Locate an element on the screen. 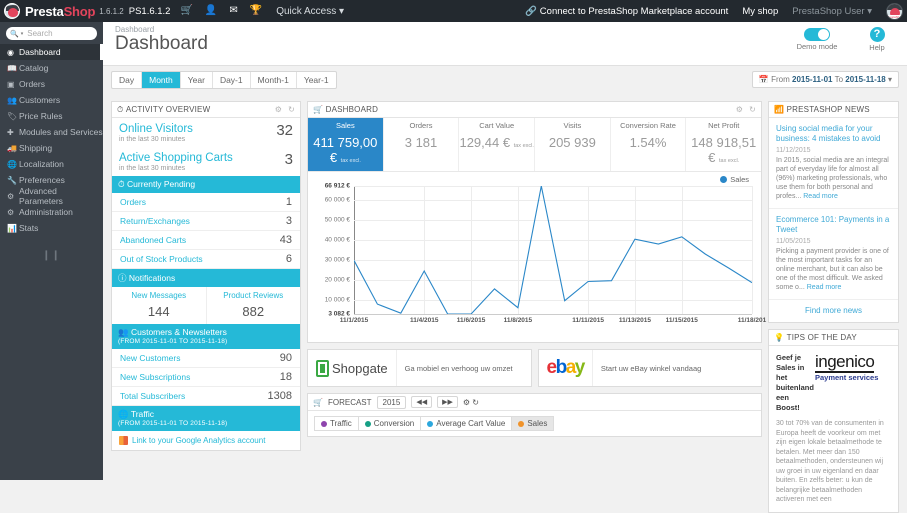 This screenshot has height=513, width=907. kpi-orders: Orders 3 181 is located at coordinates (422, 144).